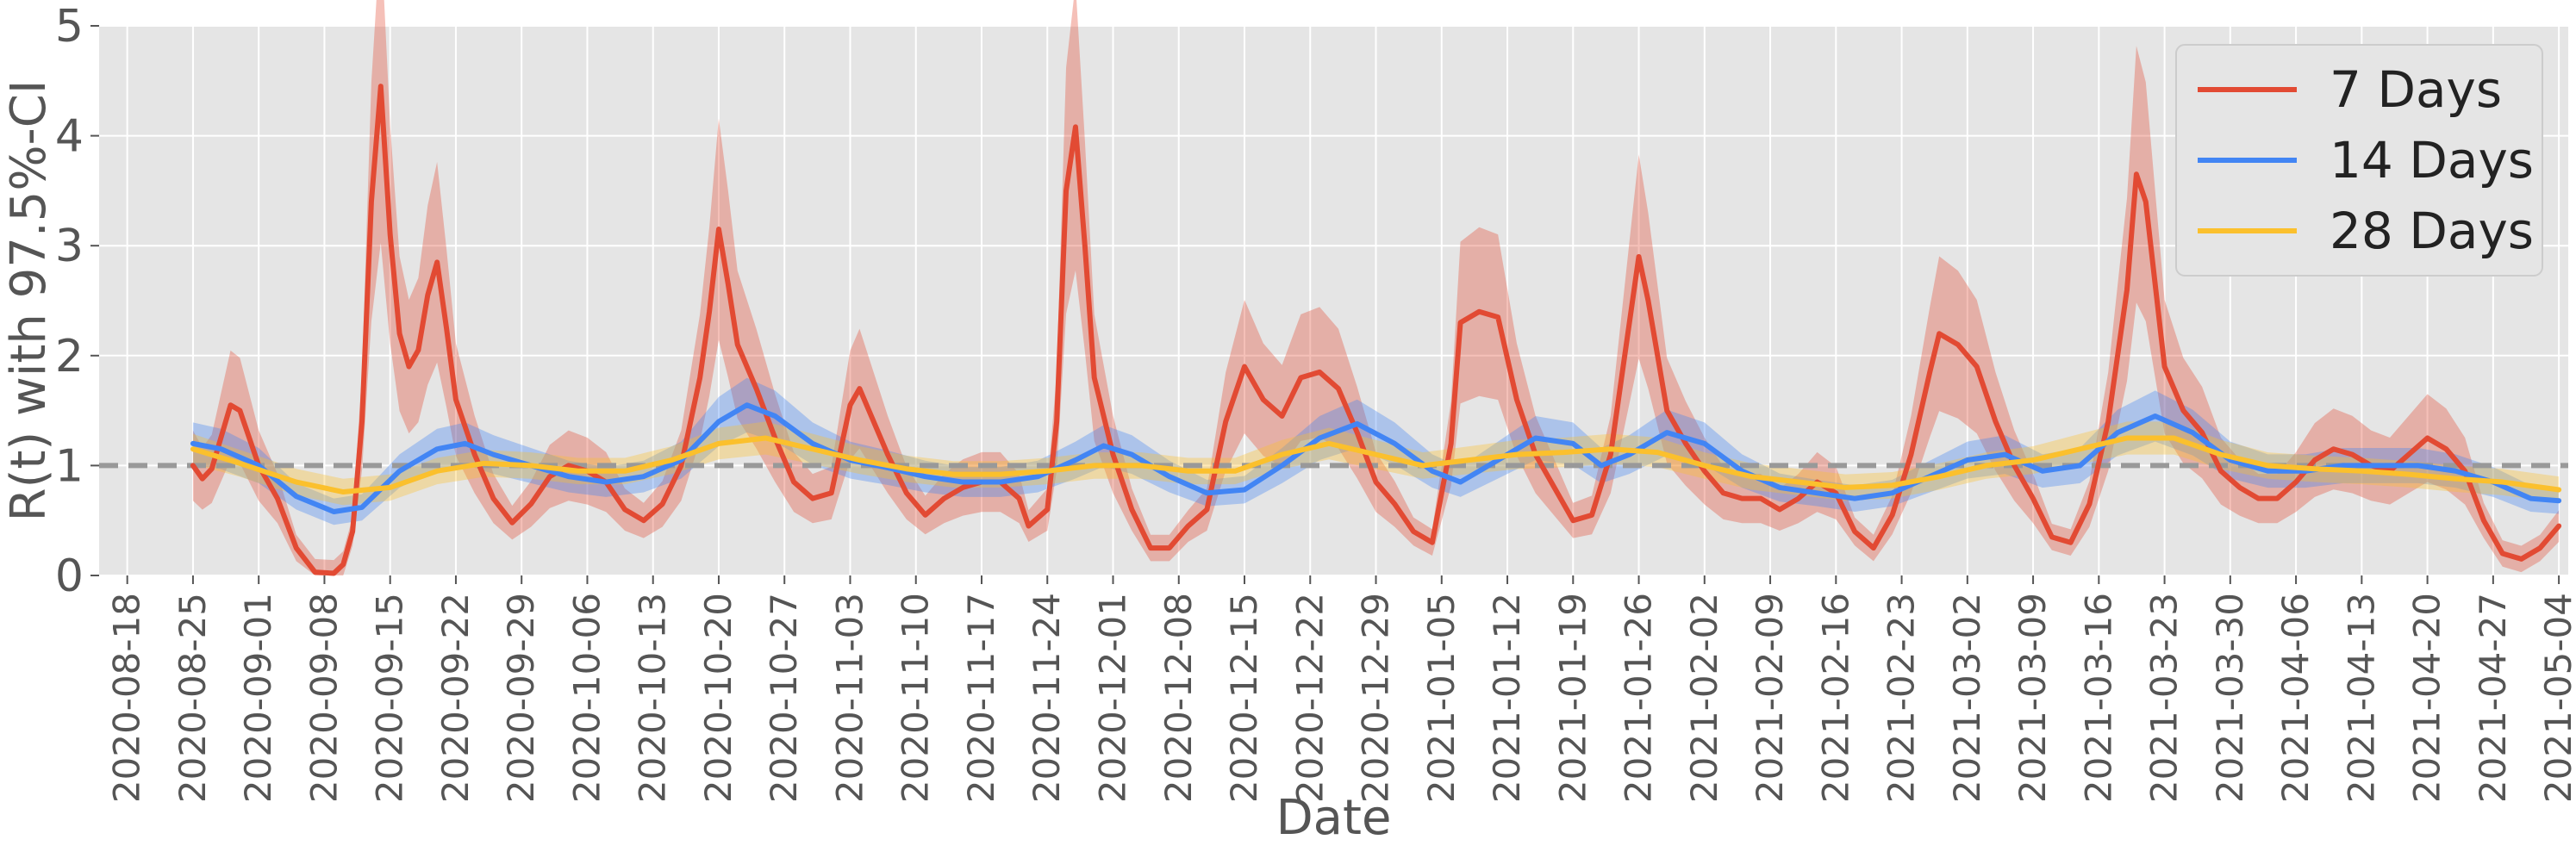  What do you see at coordinates (718, 698) in the screenshot?
I see `x-tick-label: 2020-10-20` at bounding box center [718, 698].